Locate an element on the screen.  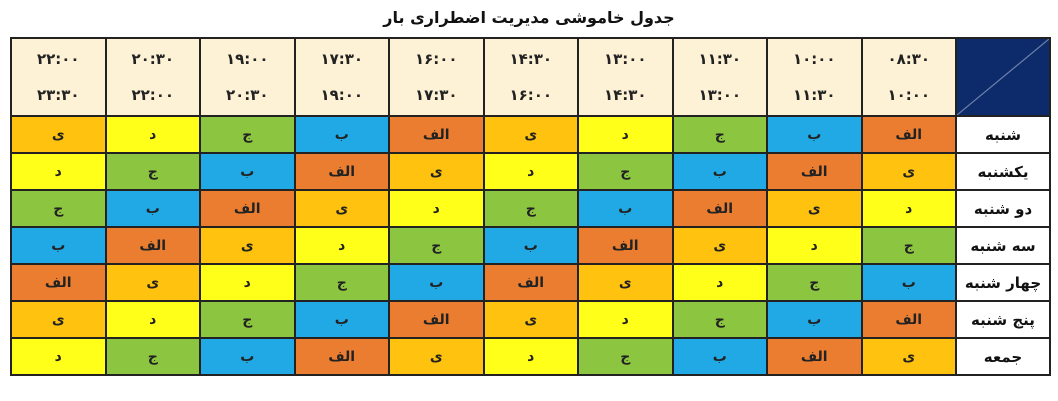
time-slot-header: ۱۶:۰۰ ۱۷:۳۰ is located at coordinates (436, 77).